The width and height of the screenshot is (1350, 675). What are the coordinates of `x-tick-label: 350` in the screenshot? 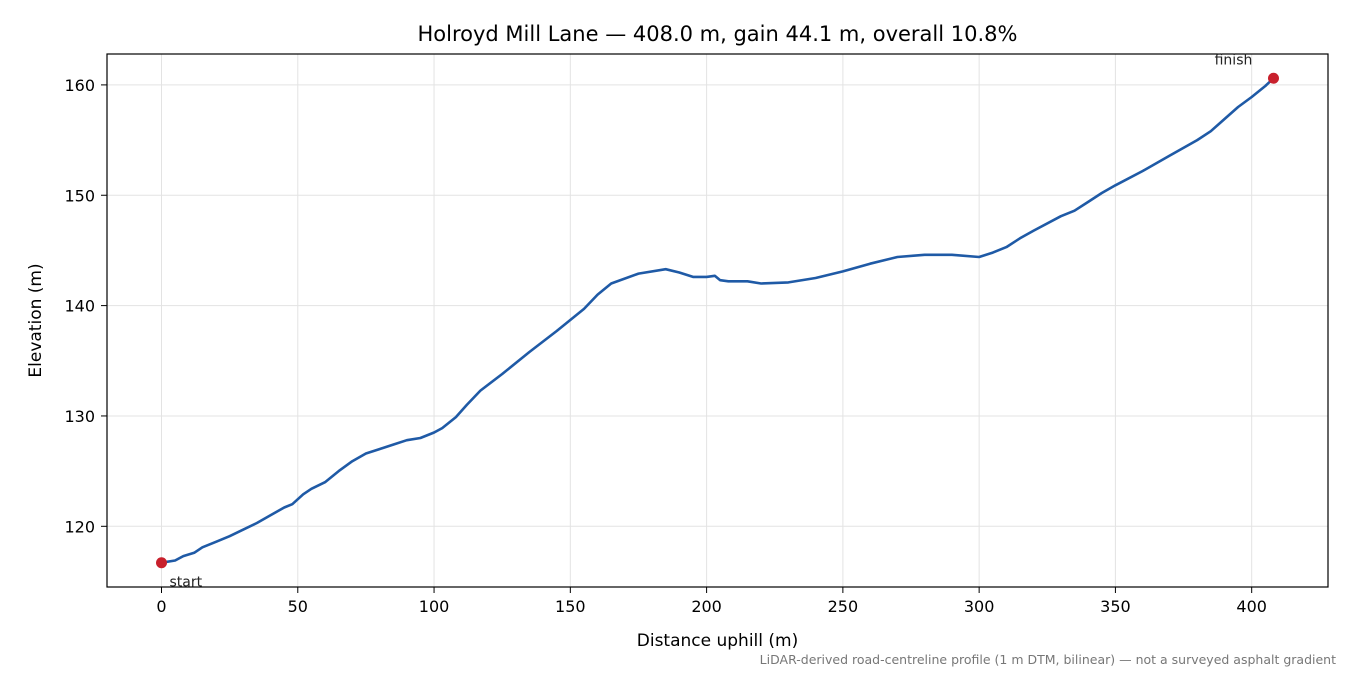 It's located at (1115, 606).